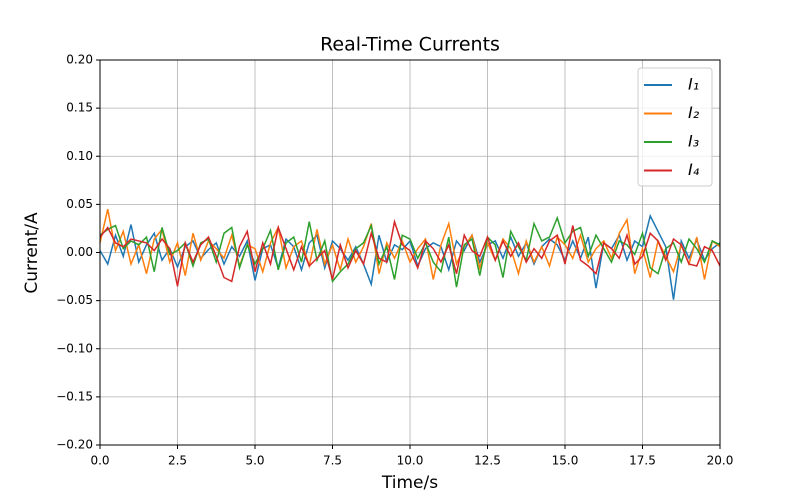  Describe the element at coordinates (410, 45) in the screenshot. I see `chart-title: Real-Time Currents` at that location.